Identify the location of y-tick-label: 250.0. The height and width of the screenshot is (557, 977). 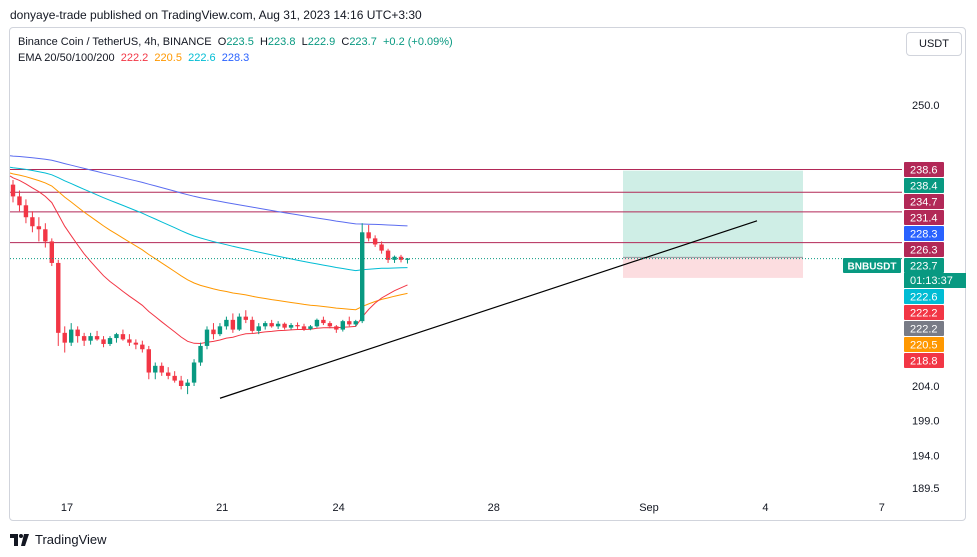
(926, 106).